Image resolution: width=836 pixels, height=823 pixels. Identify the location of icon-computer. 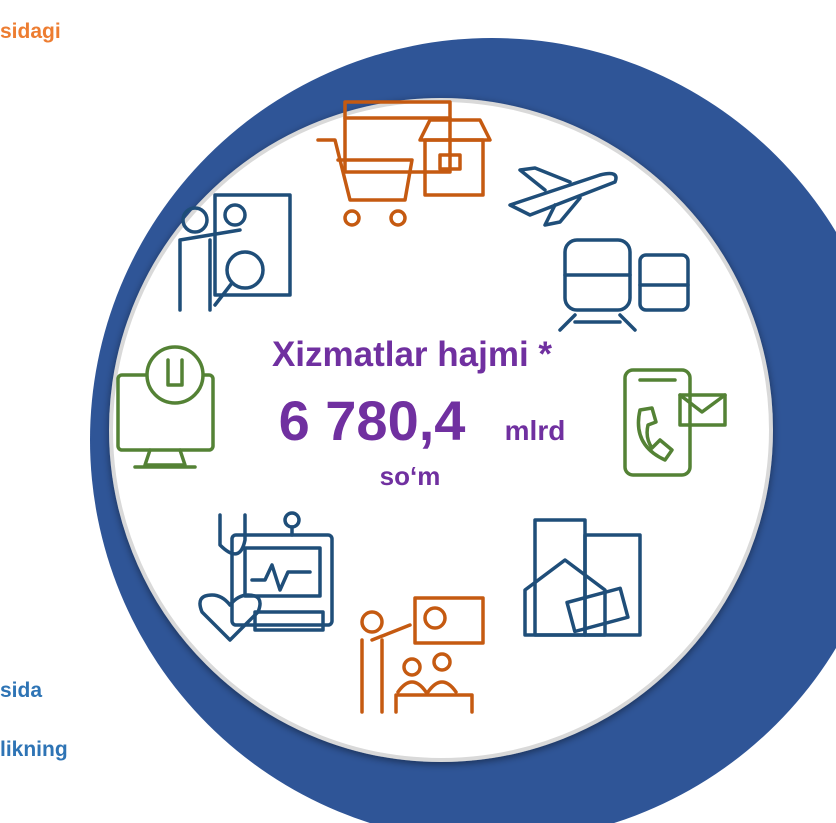
(165, 407).